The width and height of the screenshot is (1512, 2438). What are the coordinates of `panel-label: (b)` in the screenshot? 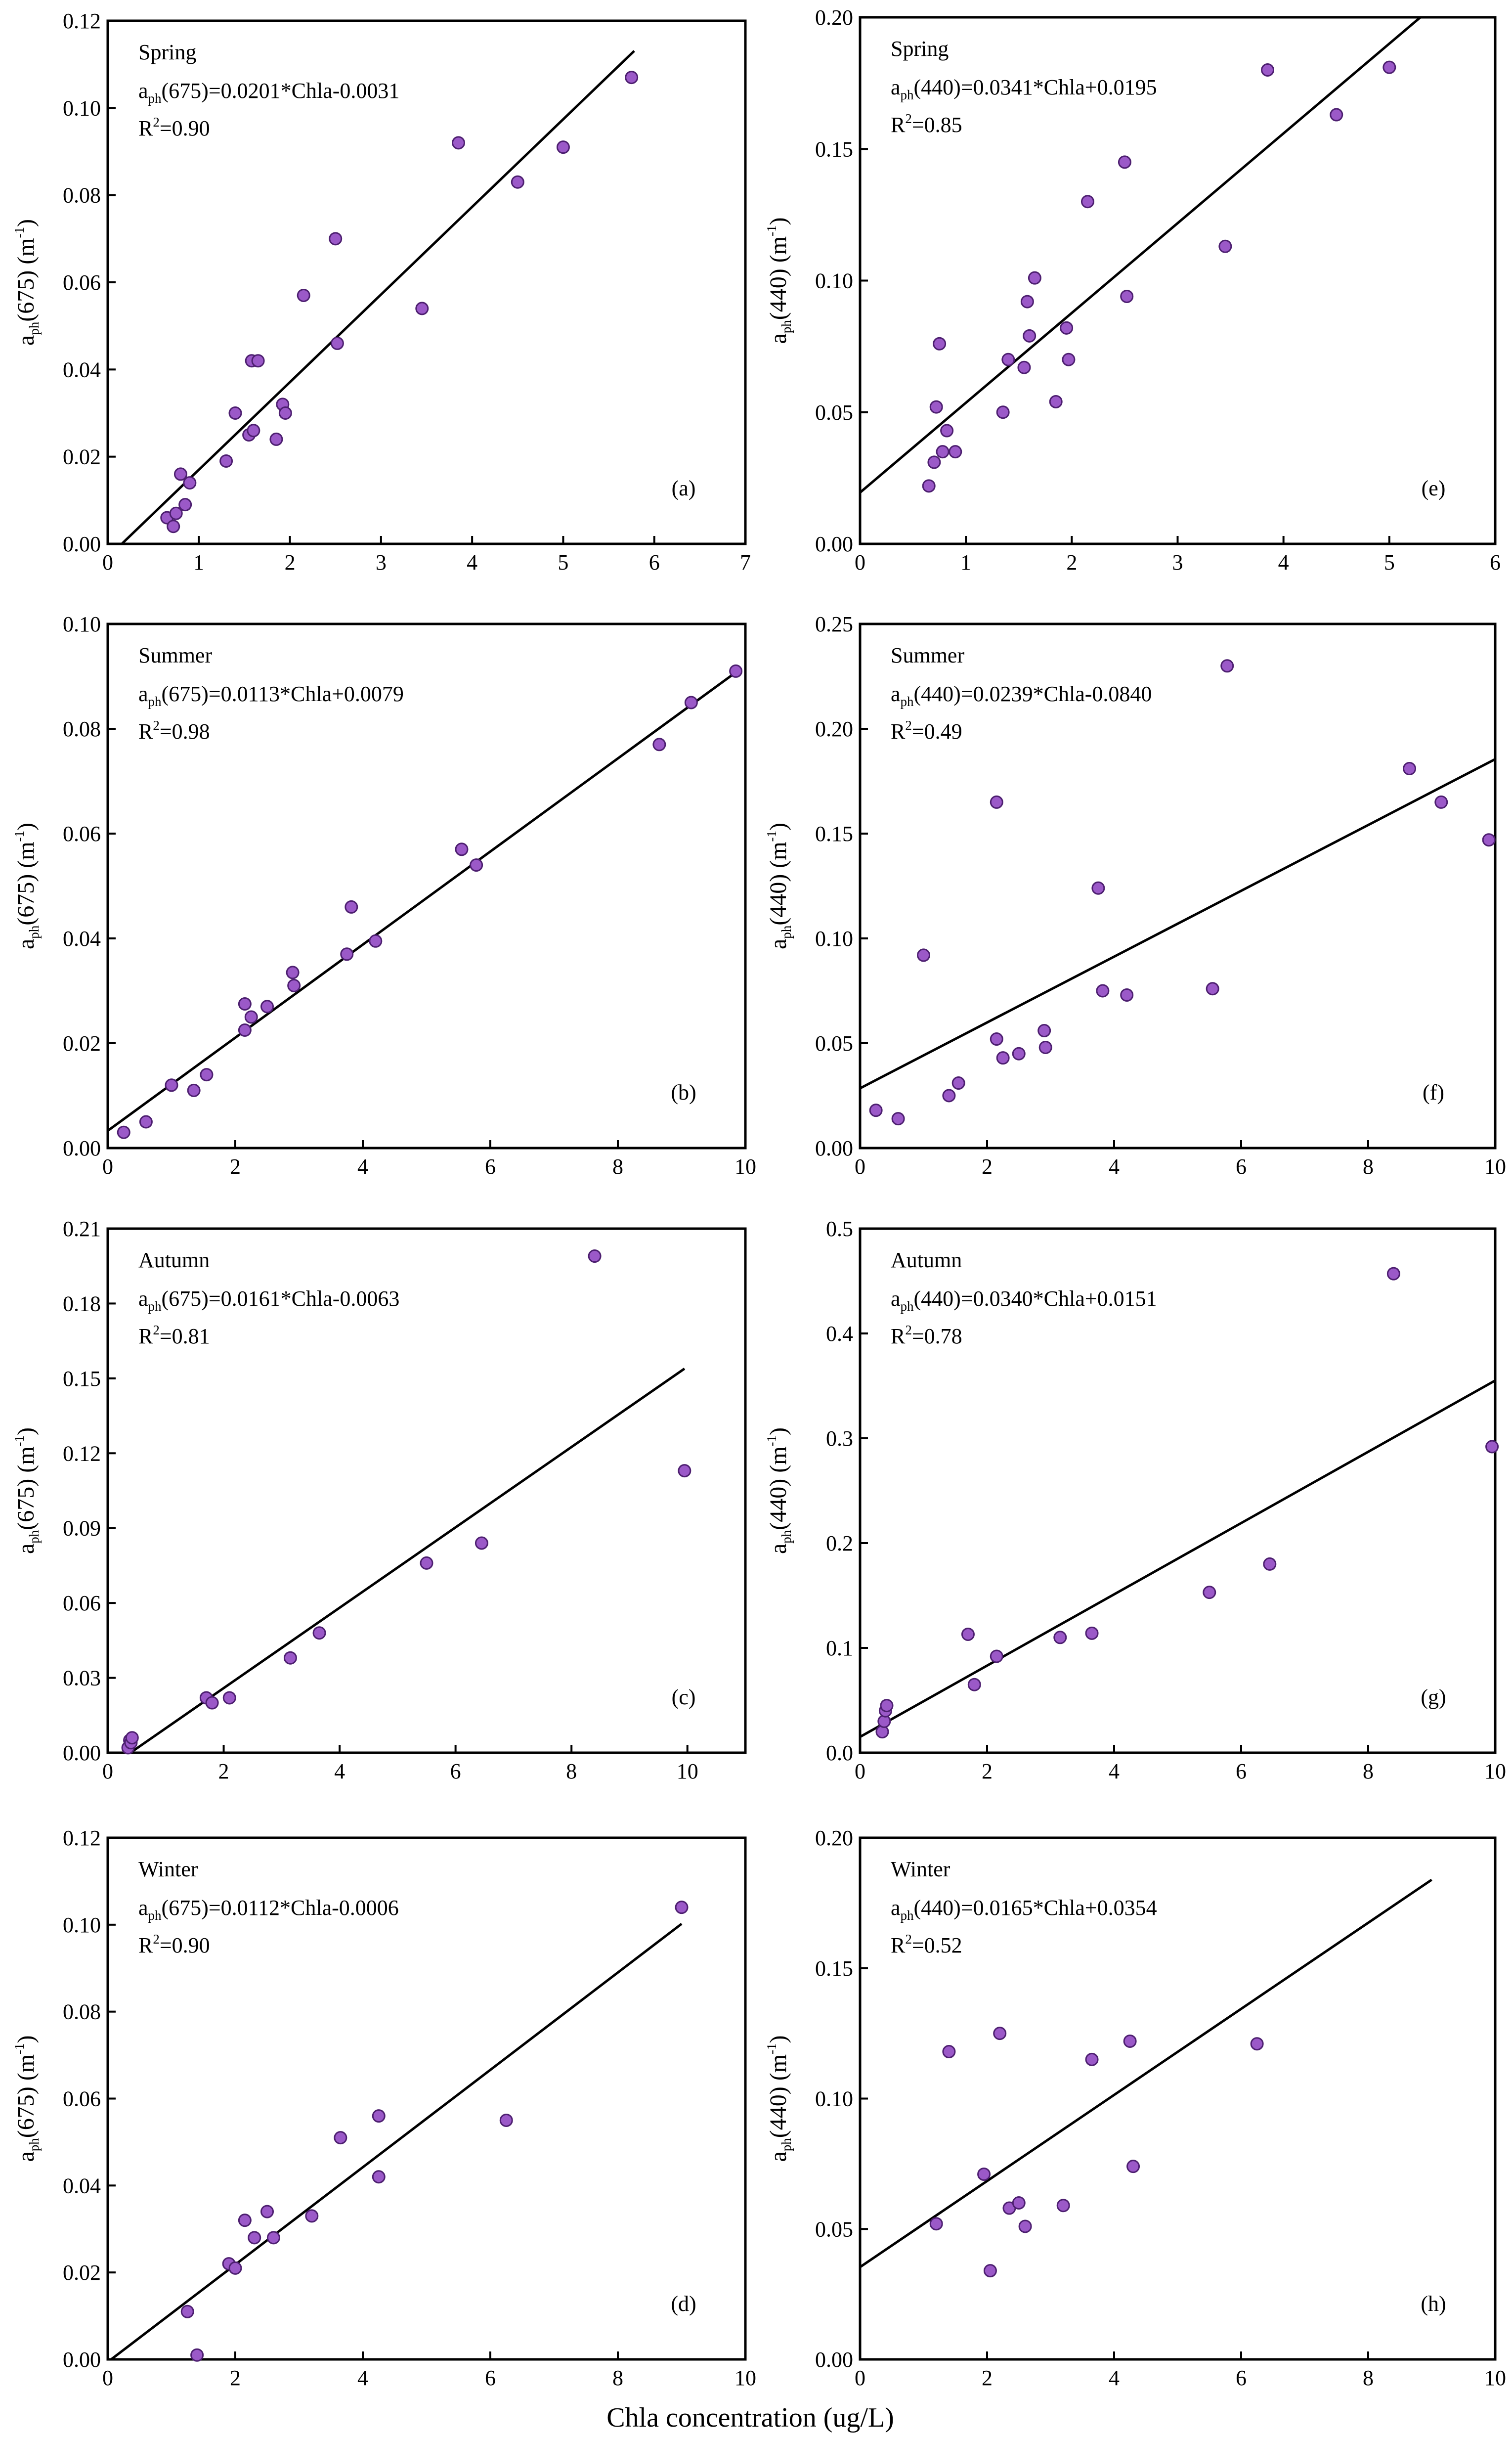 It's located at (684, 1093).